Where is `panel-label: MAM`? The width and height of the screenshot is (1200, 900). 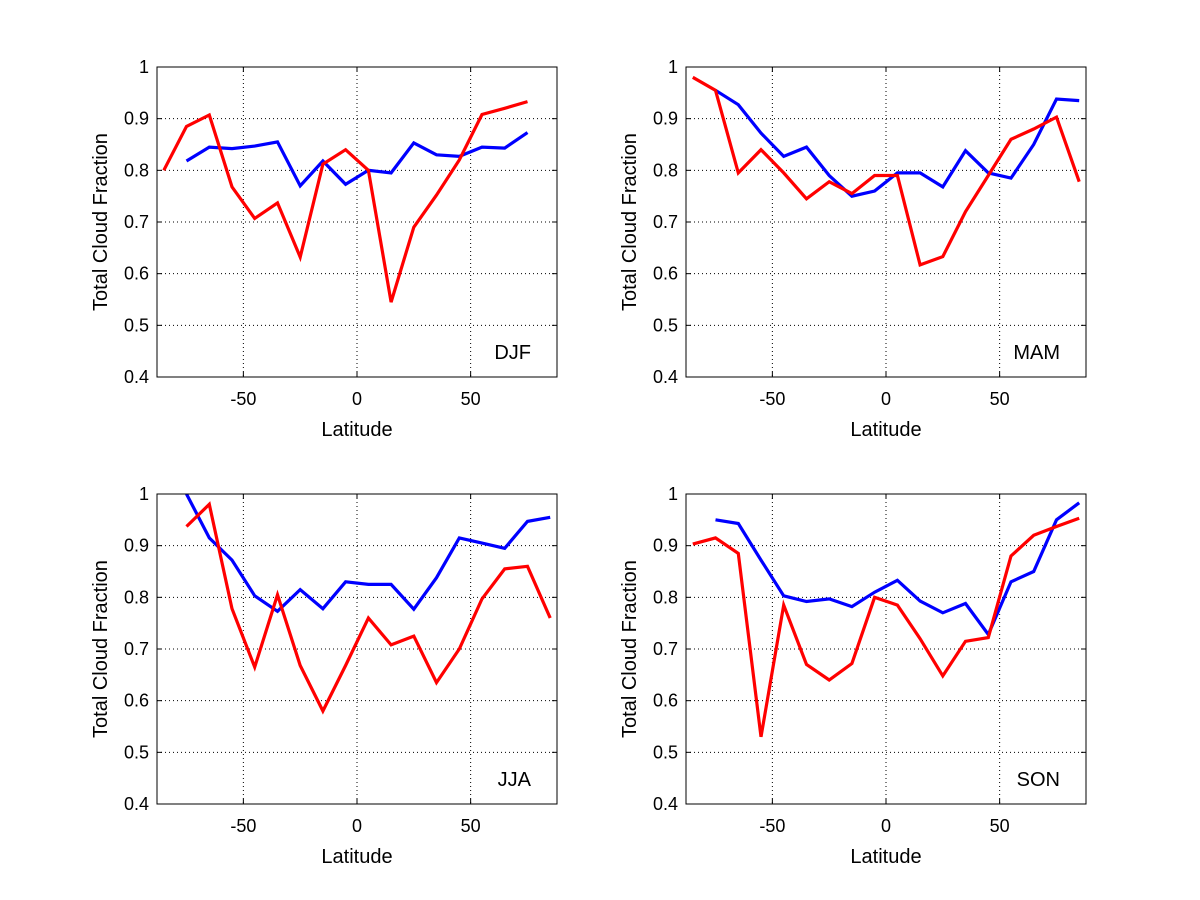 panel-label: MAM is located at coordinates (1036, 353).